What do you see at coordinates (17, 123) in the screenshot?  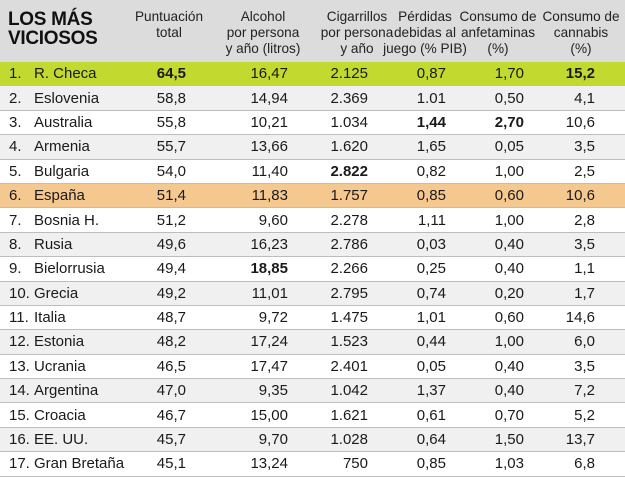 I see `cell-rank: 3.` at bounding box center [17, 123].